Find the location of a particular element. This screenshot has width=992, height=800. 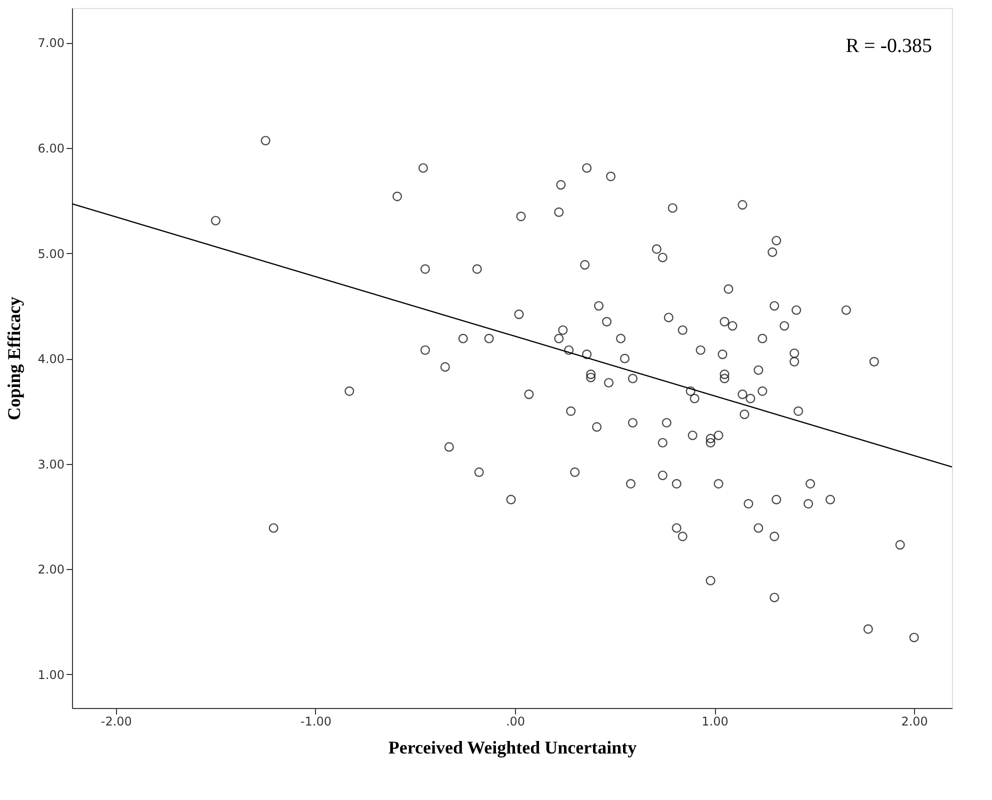

x-tick-label: -2.00 is located at coordinates (116, 721).